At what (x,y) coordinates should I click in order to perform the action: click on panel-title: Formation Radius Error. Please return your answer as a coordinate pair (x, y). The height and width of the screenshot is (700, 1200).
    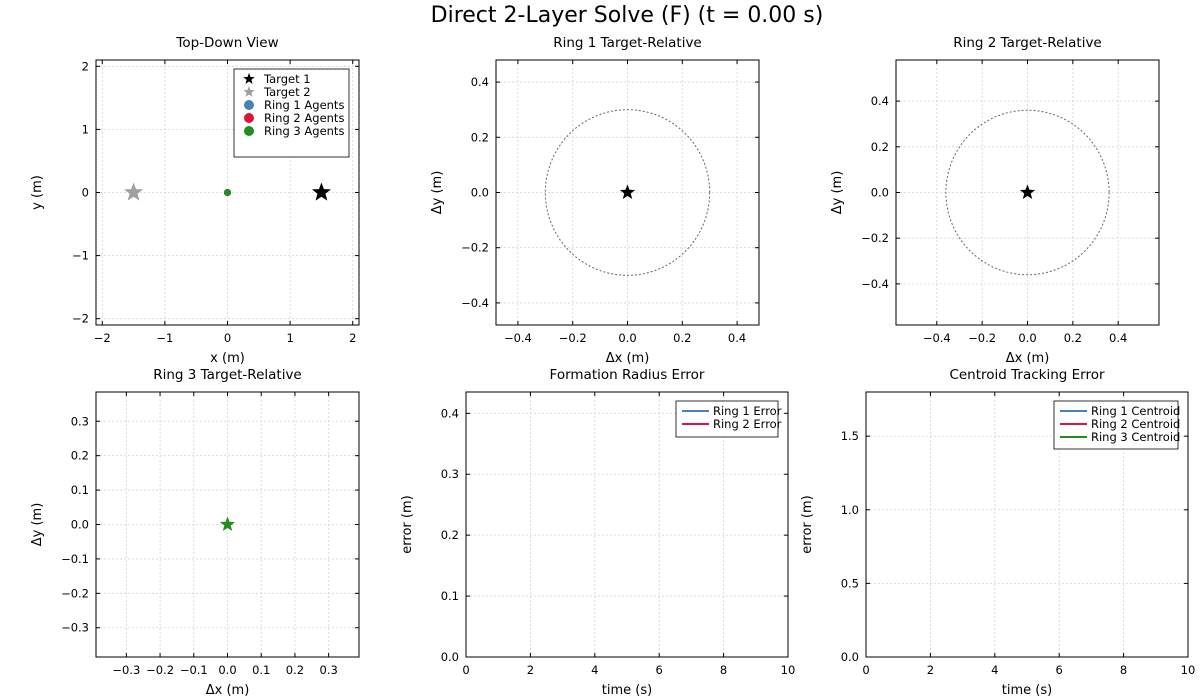
    Looking at the image, I should click on (627, 375).